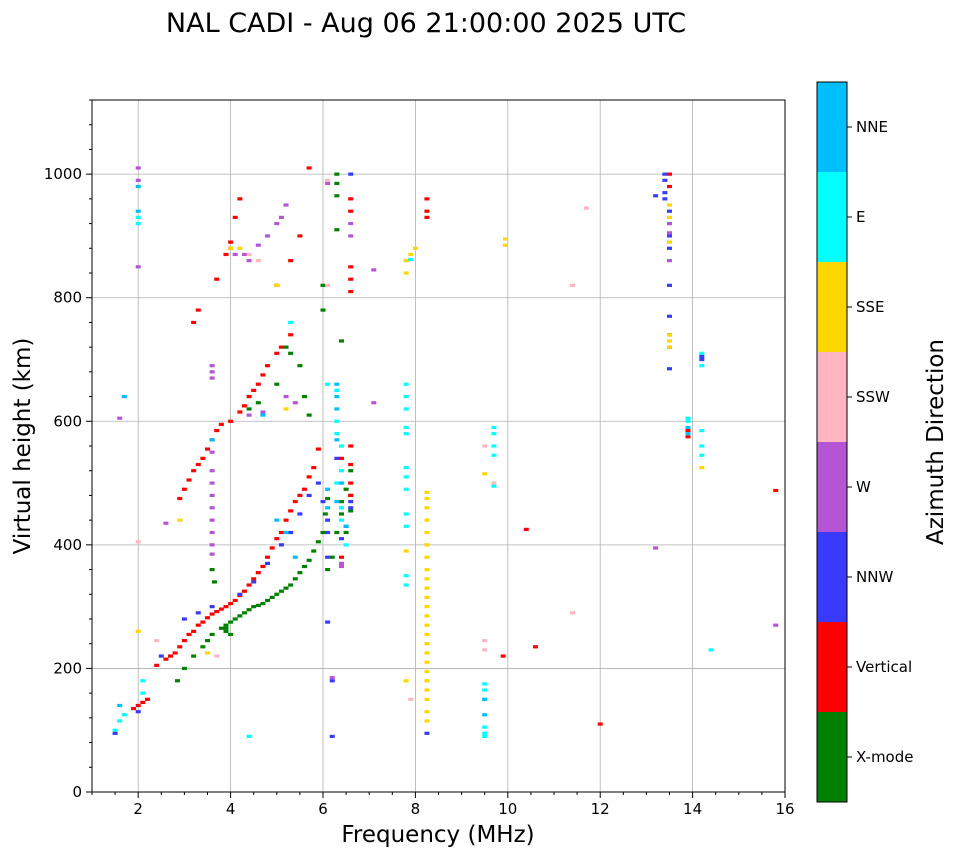 The height and width of the screenshot is (857, 958). I want to click on chart-title: NAL CADI - Aug 06 21:00:00 2025 UTC, so click(426, 23).